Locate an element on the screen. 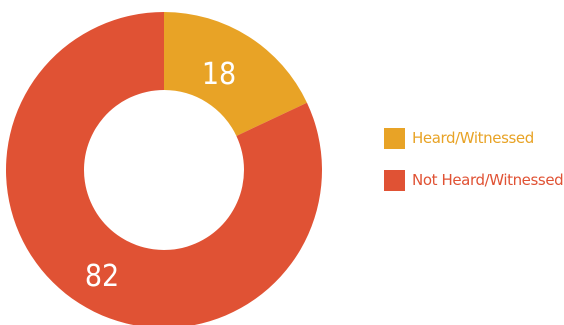  legend-swatch-heard is located at coordinates (394, 138).